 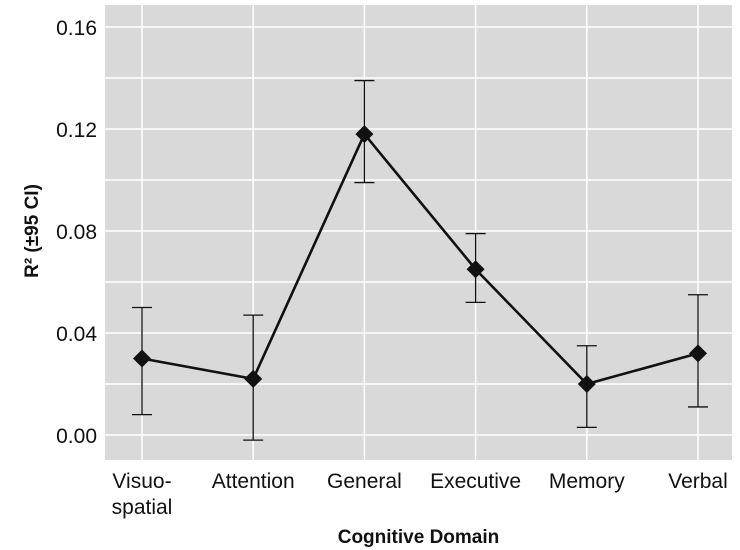 I want to click on y-tick-label: 0.16, so click(x=76, y=28).